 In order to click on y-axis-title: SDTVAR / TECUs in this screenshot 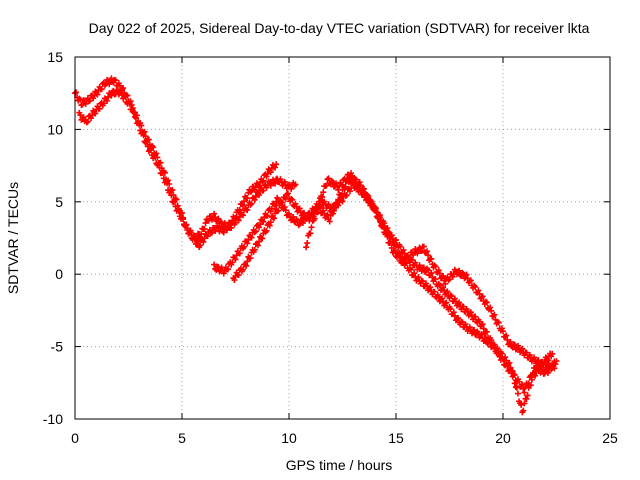, I will do `click(13, 238)`.